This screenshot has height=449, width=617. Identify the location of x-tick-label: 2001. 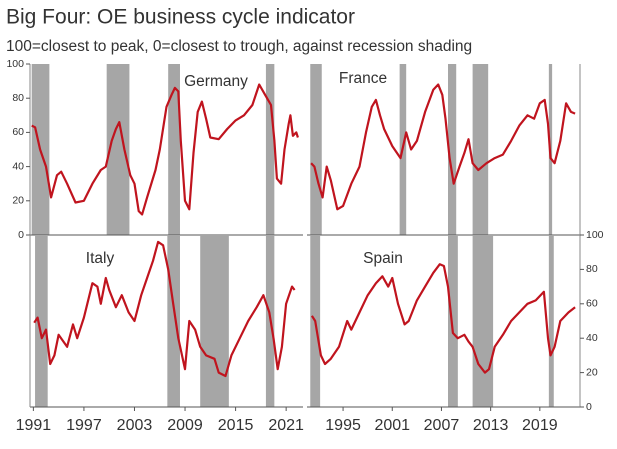
(392, 425).